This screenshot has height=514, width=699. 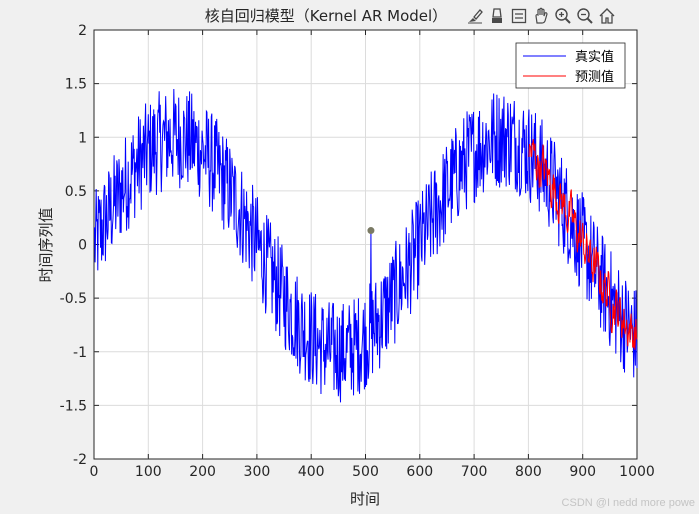 I want to click on y-tick-label: 1, so click(x=82, y=138).